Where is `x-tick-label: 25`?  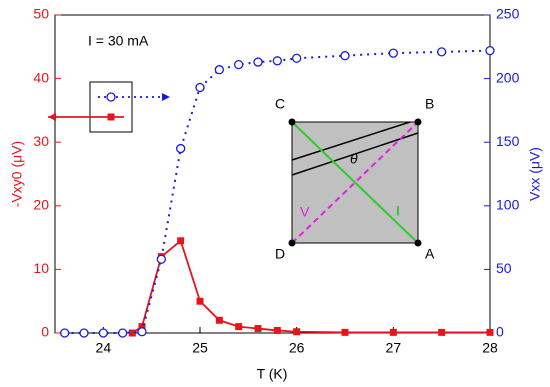 x-tick-label: 25 is located at coordinates (200, 348).